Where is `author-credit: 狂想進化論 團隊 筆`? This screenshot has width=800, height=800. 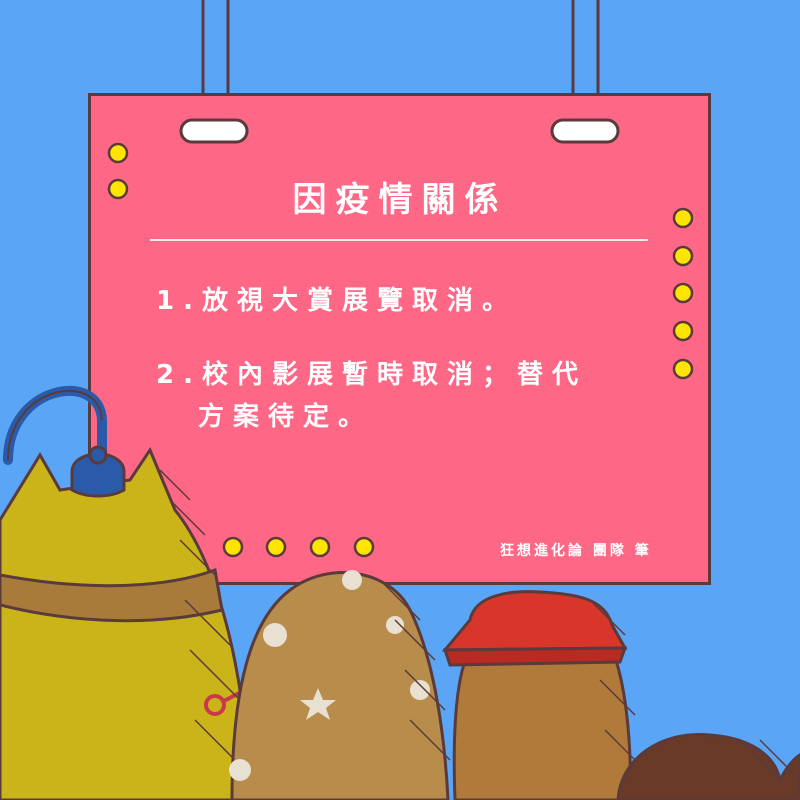
author-credit: 狂想進化論 團隊 筆 is located at coordinates (576, 551).